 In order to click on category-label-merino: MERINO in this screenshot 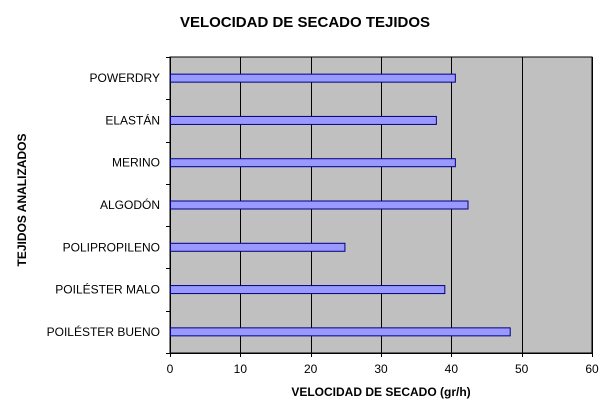, I will do `click(136, 163)`.